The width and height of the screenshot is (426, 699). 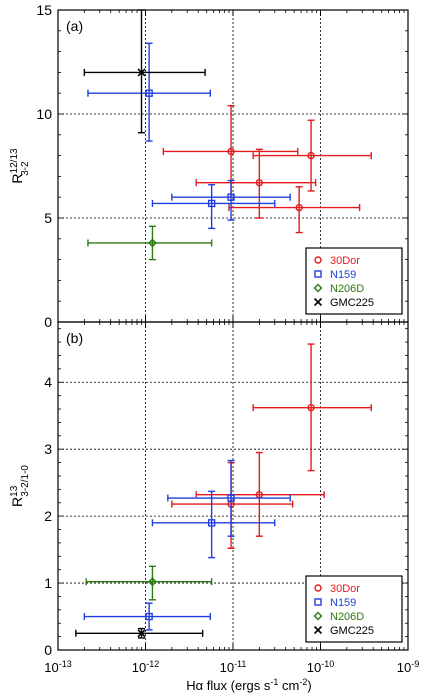 What do you see at coordinates (44, 114) in the screenshot?
I see `y-tick-label: 10` at bounding box center [44, 114].